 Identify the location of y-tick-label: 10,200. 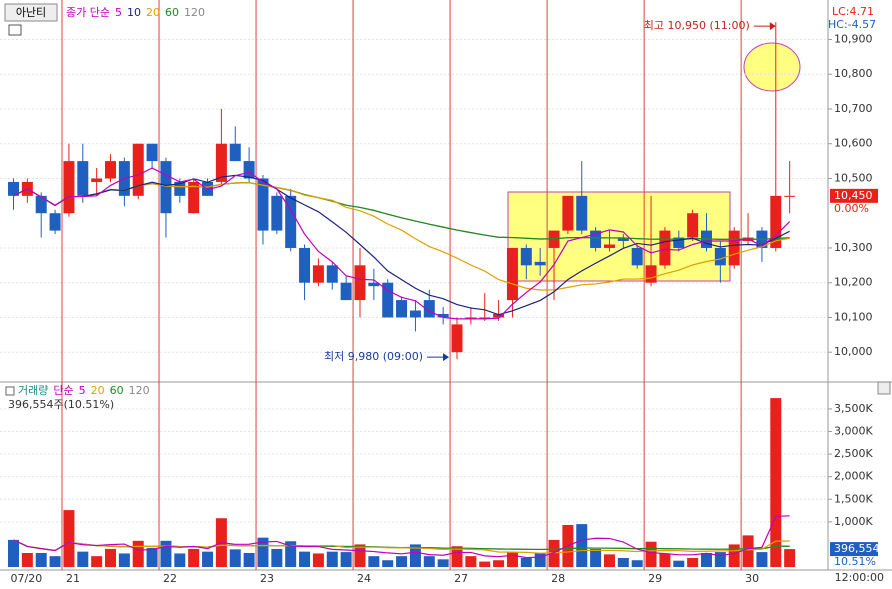
(853, 282).